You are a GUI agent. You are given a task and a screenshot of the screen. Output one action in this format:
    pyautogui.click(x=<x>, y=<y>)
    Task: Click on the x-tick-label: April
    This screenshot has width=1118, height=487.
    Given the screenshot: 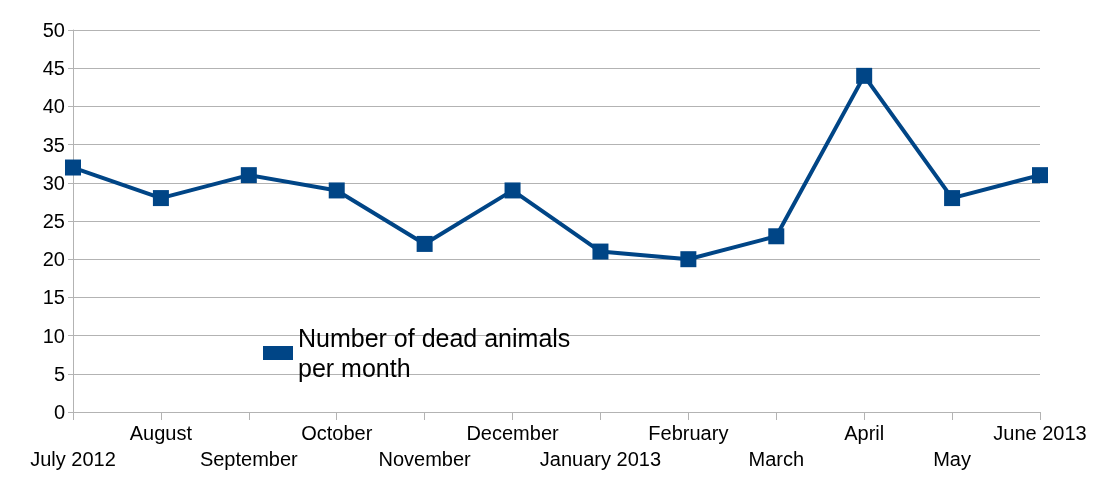 What is the action you would take?
    pyautogui.click(x=864, y=433)
    